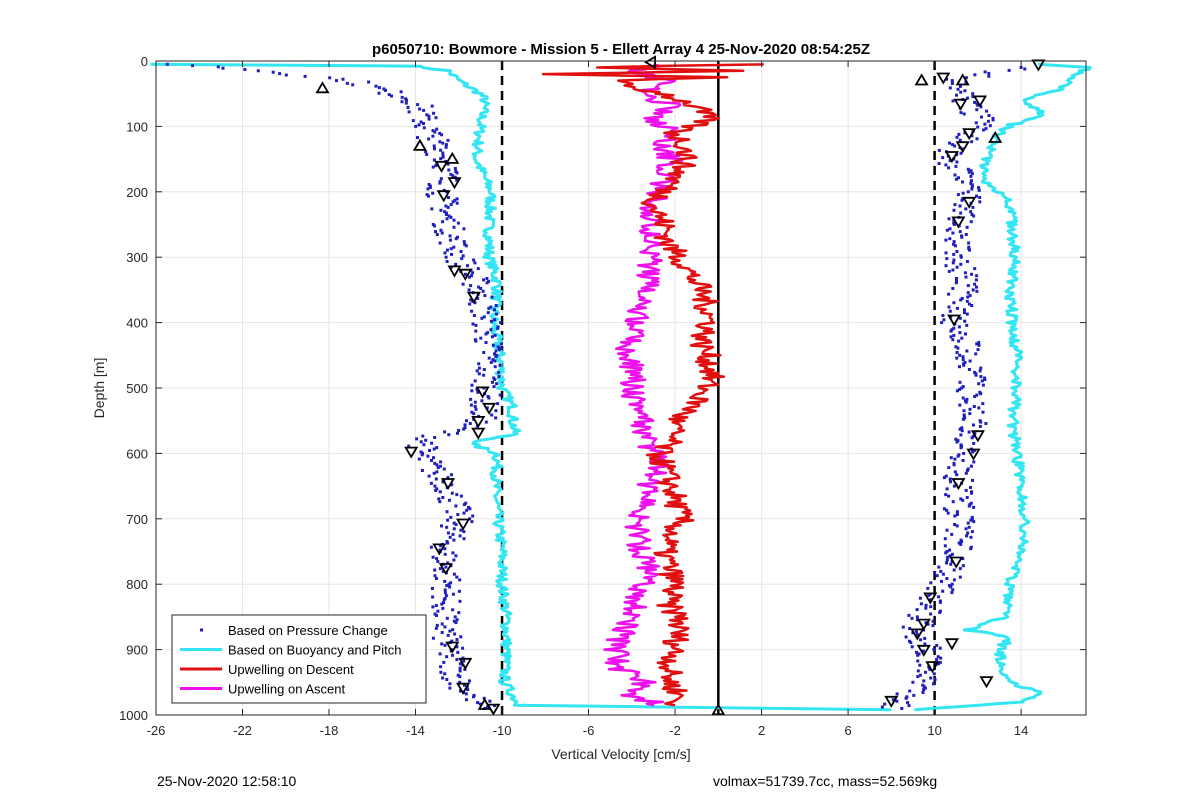 The height and width of the screenshot is (804, 1200). What do you see at coordinates (329, 730) in the screenshot?
I see `x-tick-label: -18` at bounding box center [329, 730].